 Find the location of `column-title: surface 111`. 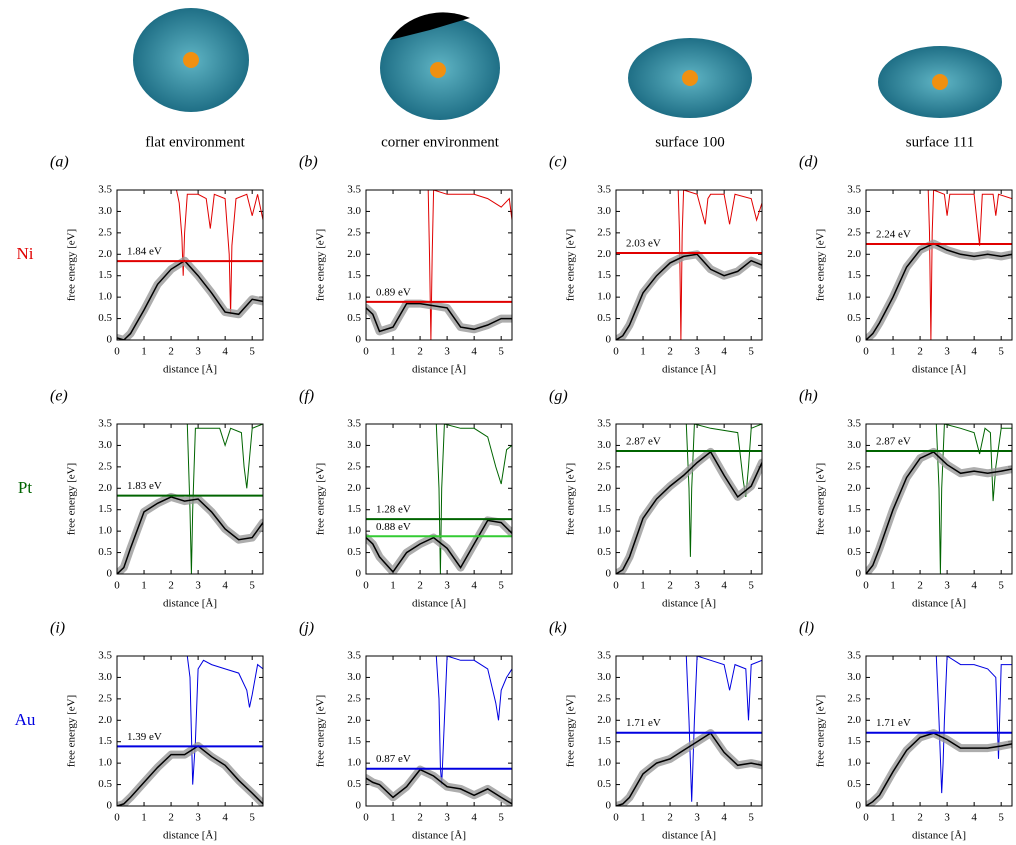

column-title: surface 111 is located at coordinates (940, 142).